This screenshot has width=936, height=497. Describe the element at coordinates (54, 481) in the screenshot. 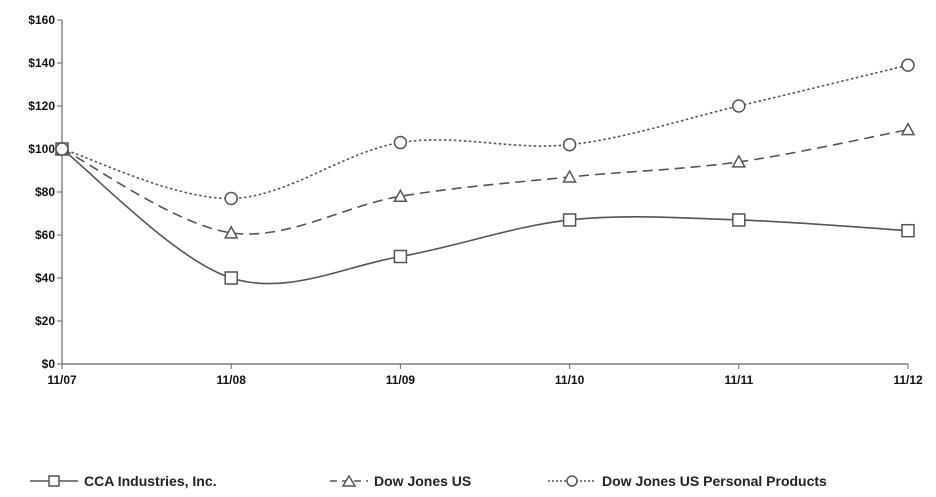

I see `legend-swatch-square-icon` at that location.